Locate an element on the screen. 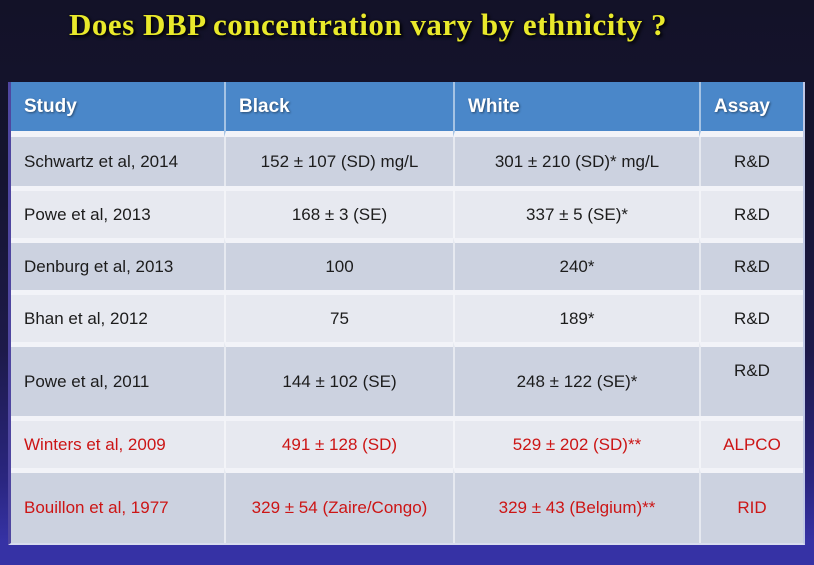  white-value-cell: 529 ± 202 (SD)** is located at coordinates (576, 442).